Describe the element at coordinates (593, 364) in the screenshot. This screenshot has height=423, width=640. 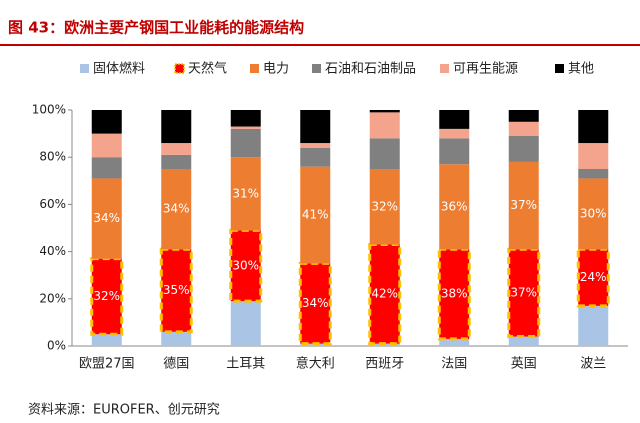
I see `x-tick-label: 波兰` at that location.